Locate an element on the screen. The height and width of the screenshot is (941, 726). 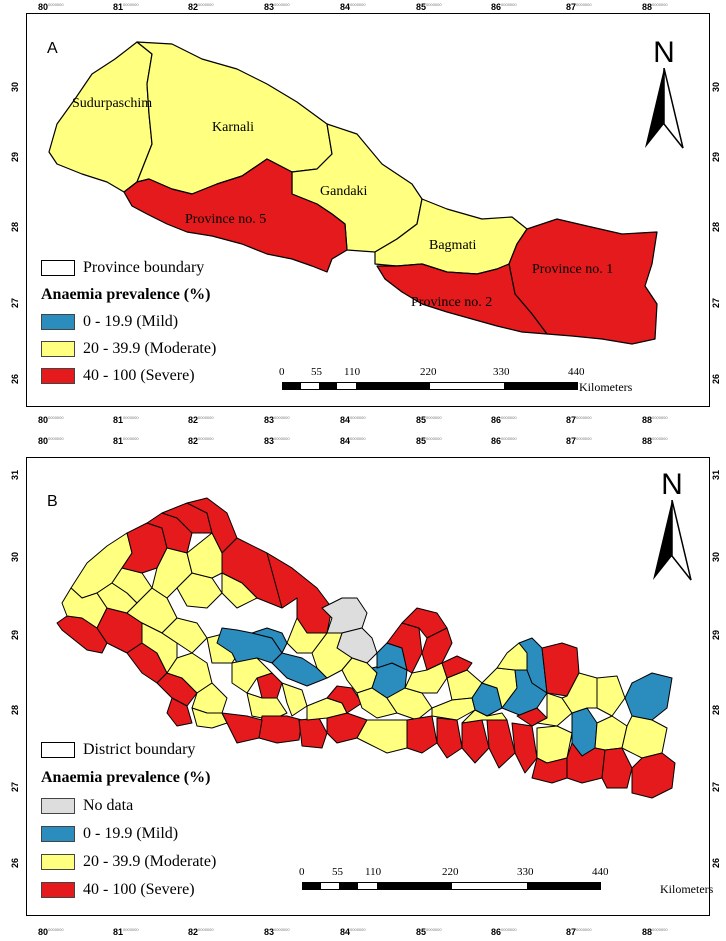
legend-boundary-label: Province boundary is located at coordinates (144, 267).